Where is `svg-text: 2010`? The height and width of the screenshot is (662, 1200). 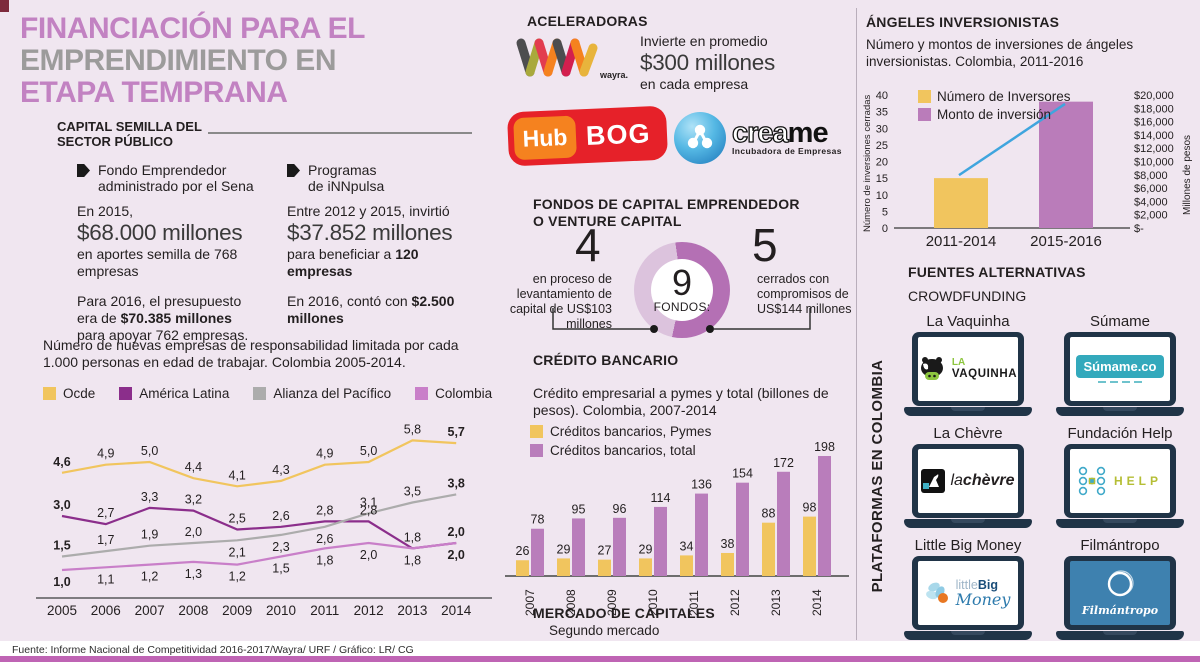 svg-text: 2010 is located at coordinates (653, 602).